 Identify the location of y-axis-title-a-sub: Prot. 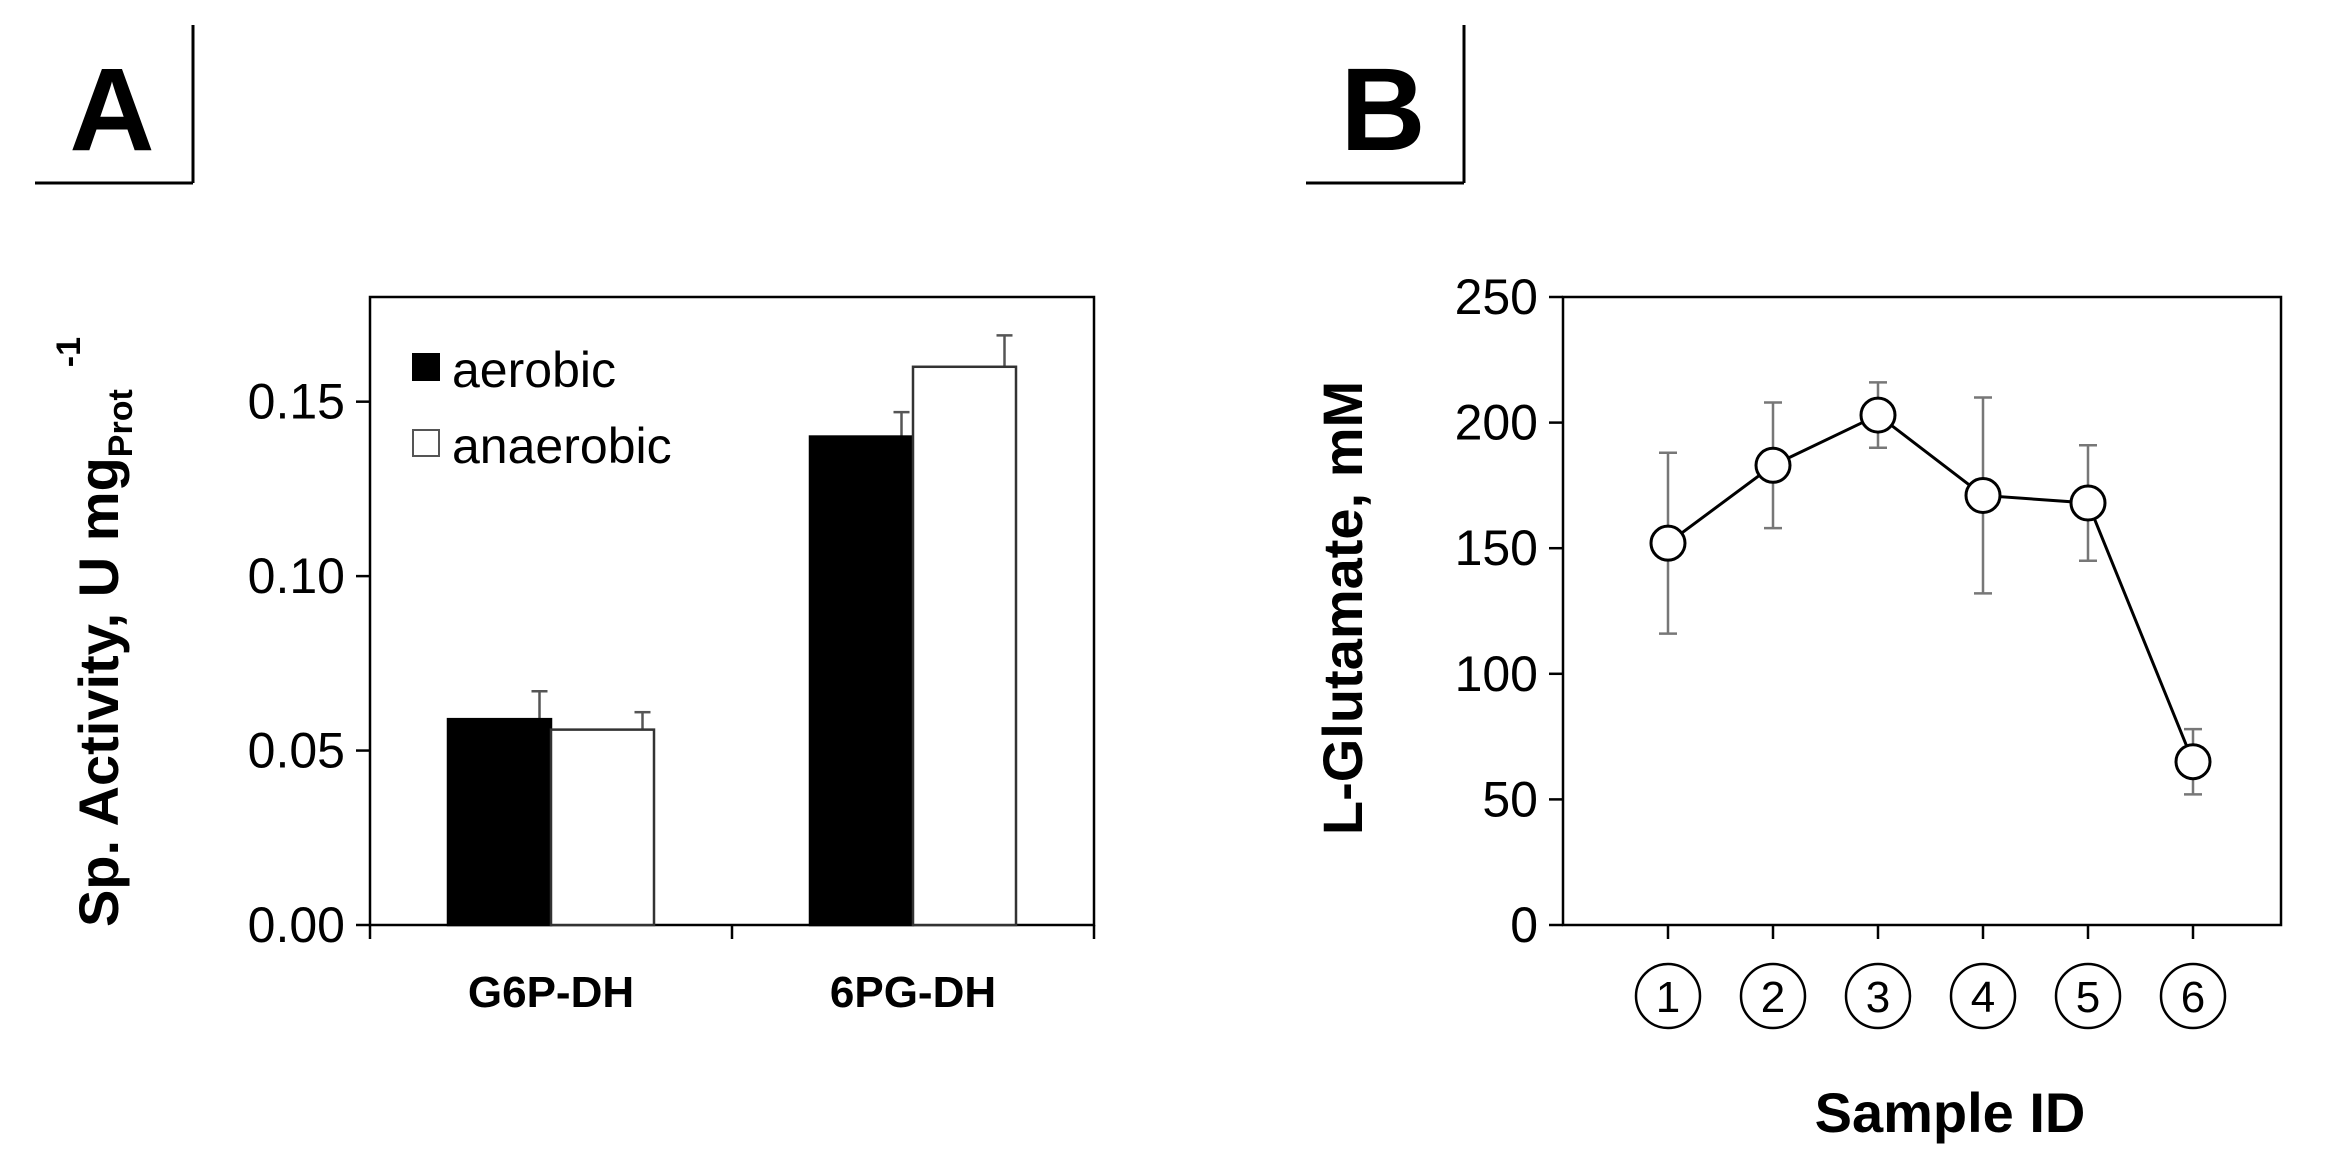
(121, 423).